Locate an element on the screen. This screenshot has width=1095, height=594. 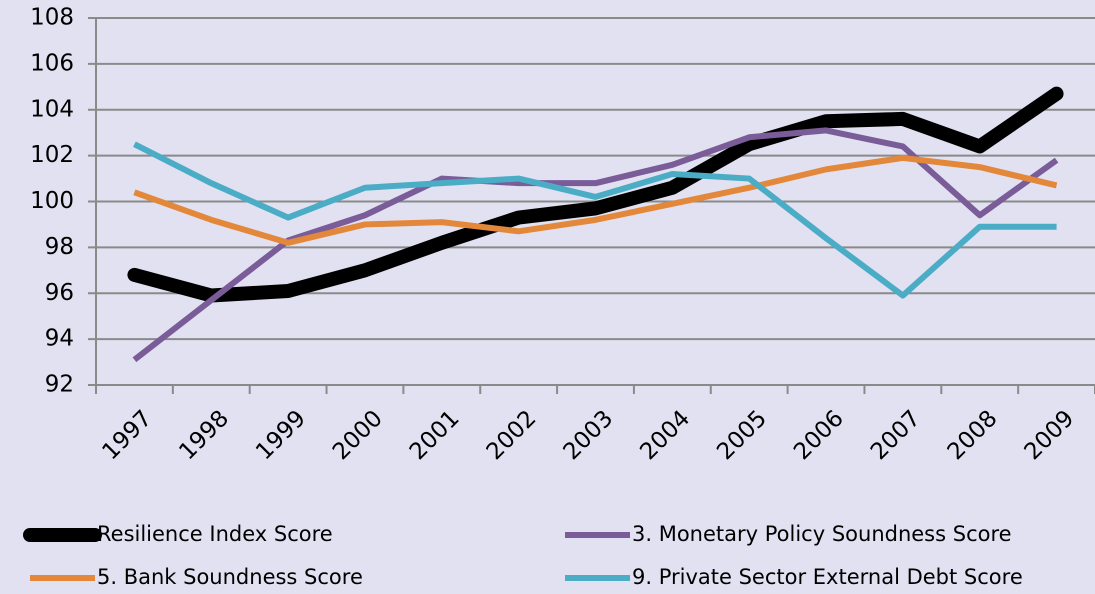
legend-label: 3. Monetary Policy Soundness Score is located at coordinates (822, 534).